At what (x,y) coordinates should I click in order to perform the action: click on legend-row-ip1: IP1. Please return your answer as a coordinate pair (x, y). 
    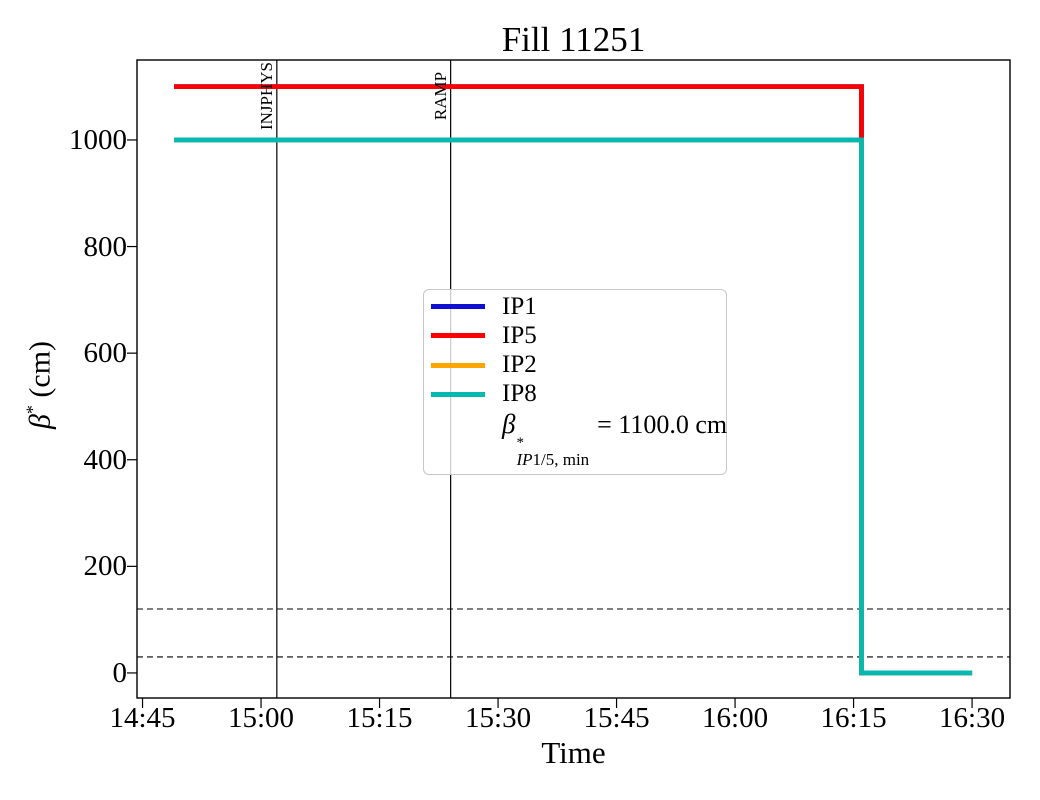
    Looking at the image, I should click on (573, 306).